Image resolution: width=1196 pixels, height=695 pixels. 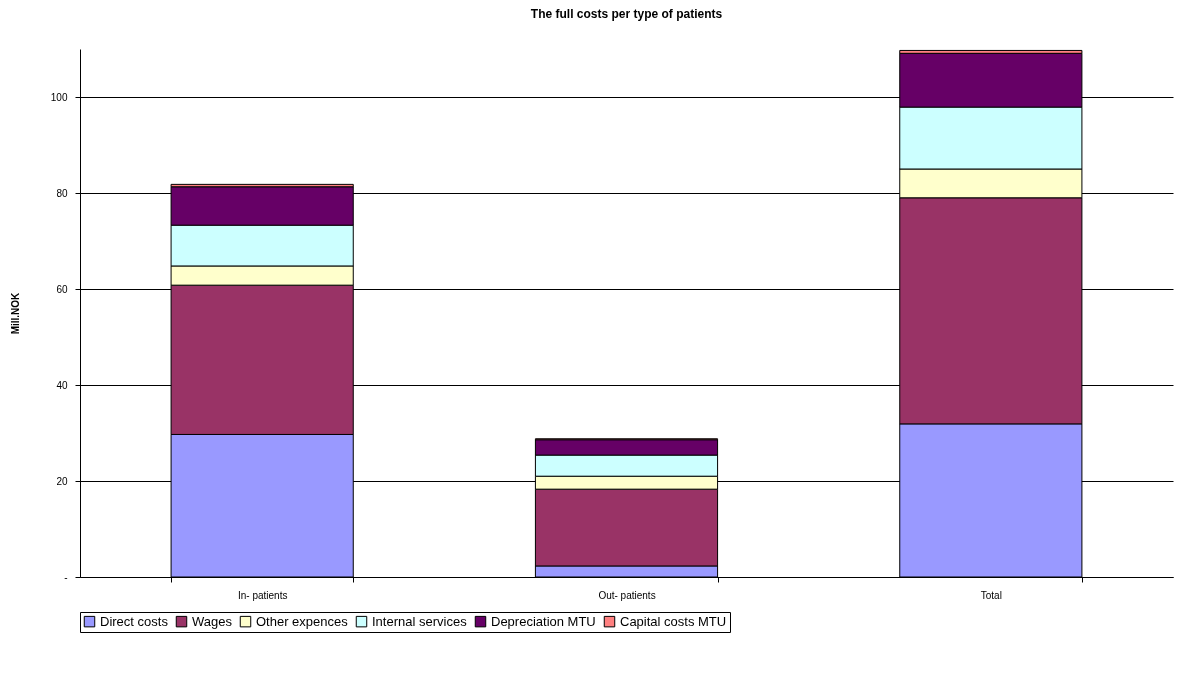 I want to click on x-tick-label: Out- patients, so click(x=627, y=595).